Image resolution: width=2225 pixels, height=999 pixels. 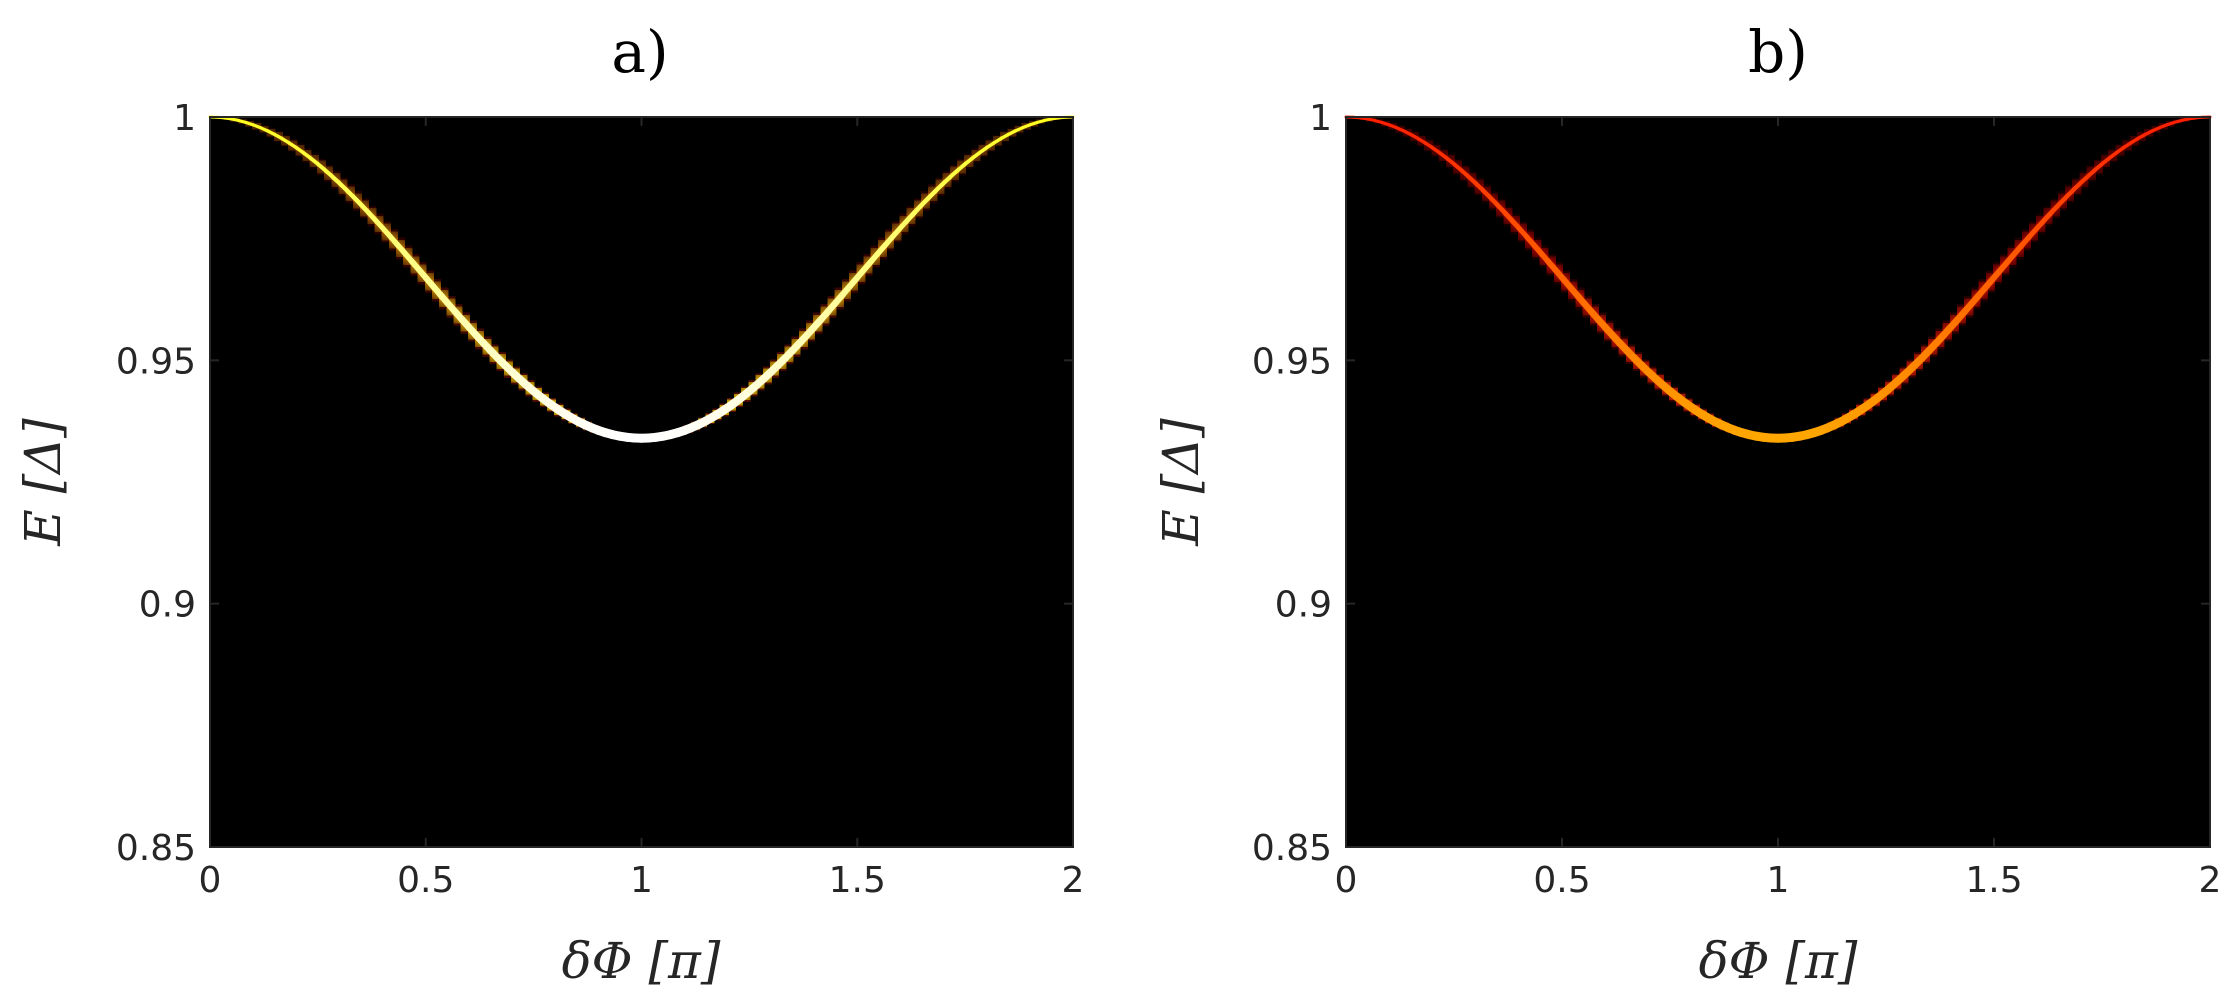 I want to click on panel-a-x-label: δΦ [π], so click(x=641, y=961).